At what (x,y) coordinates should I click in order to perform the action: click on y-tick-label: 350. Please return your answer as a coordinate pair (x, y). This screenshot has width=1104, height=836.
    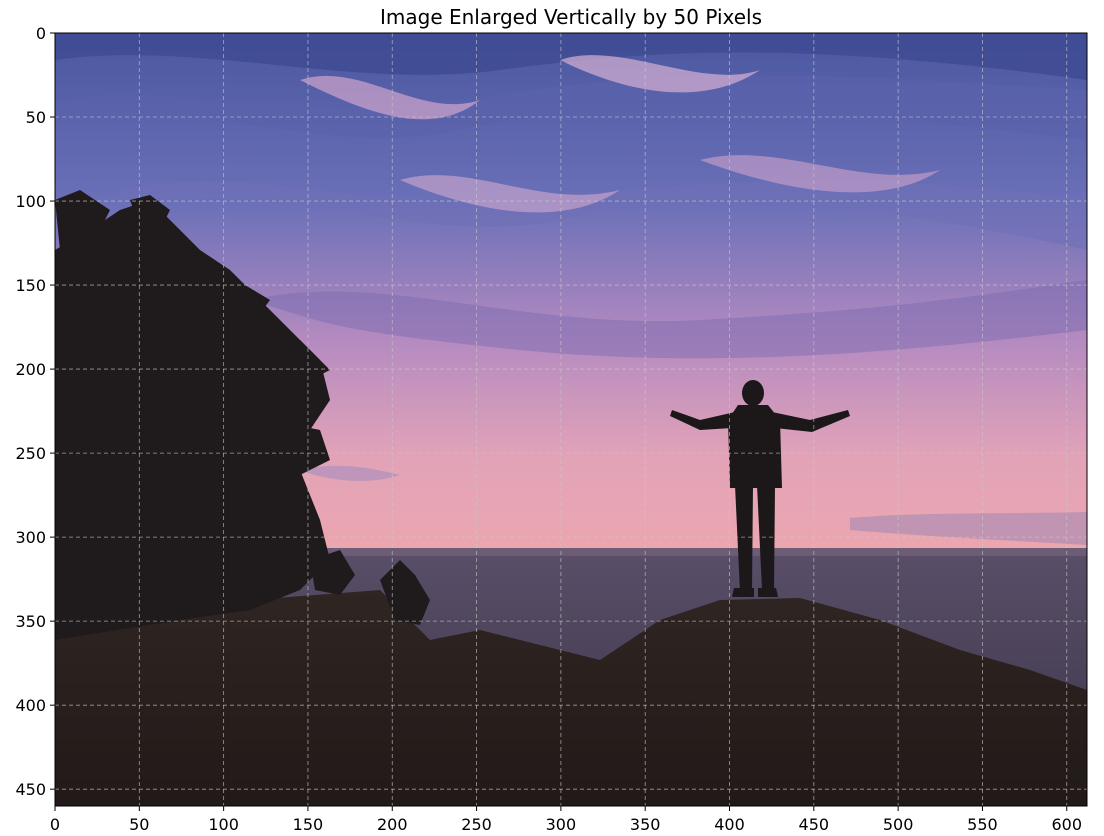
    Looking at the image, I should click on (30, 621).